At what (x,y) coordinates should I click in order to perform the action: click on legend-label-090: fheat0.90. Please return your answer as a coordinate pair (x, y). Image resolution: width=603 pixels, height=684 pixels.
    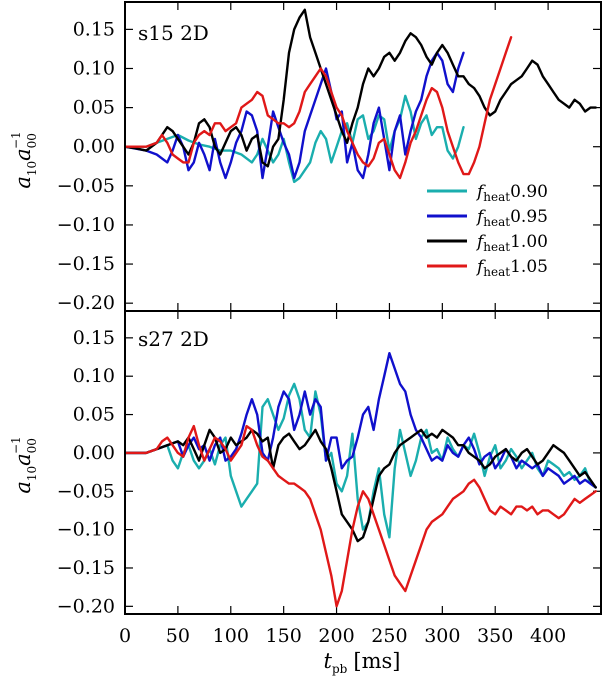
    Looking at the image, I should click on (511, 193).